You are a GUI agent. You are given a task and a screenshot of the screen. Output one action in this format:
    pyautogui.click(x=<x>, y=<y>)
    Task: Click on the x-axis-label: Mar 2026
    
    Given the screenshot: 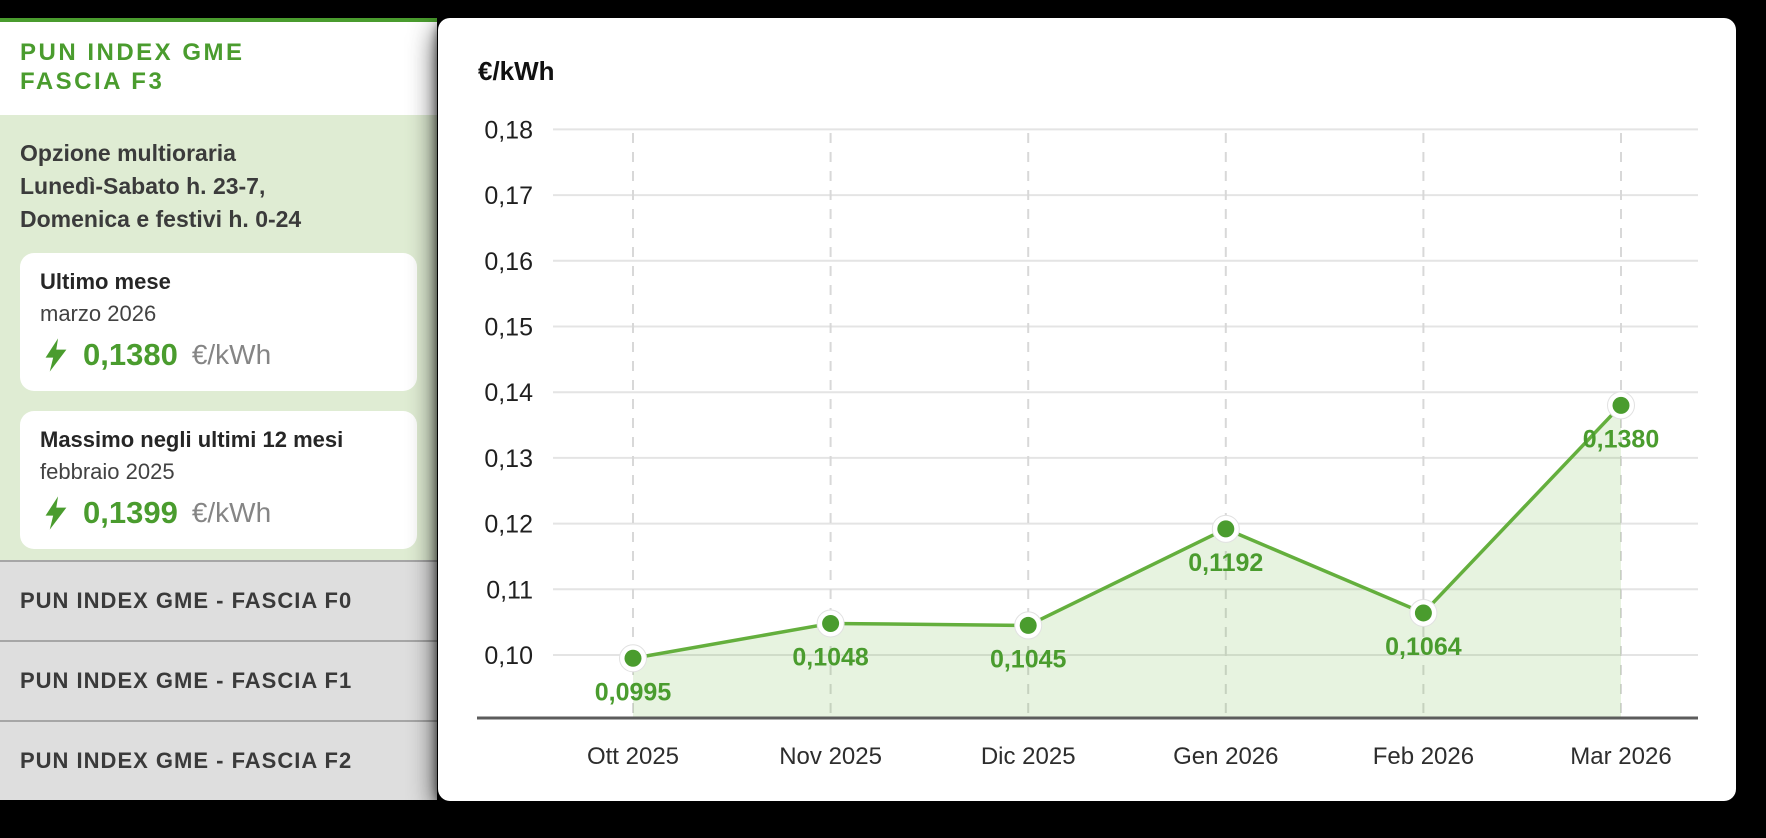 What is the action you would take?
    pyautogui.click(x=1620, y=756)
    